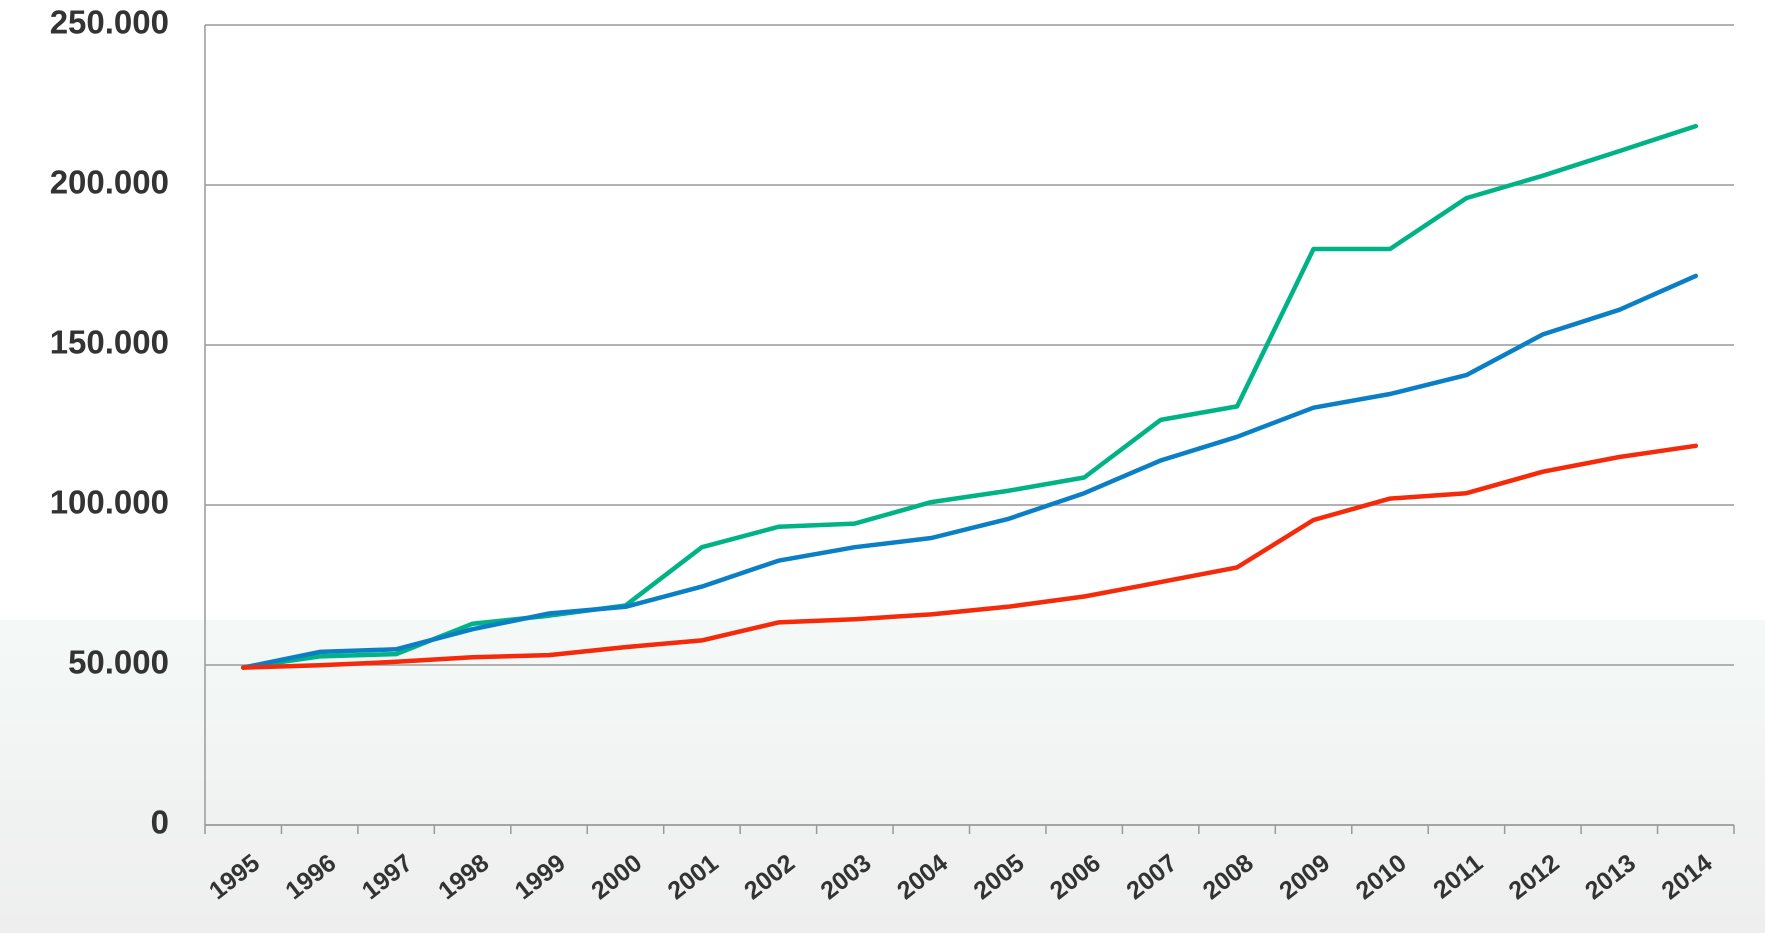  I want to click on y-tick-label: 50.000, so click(118, 662).